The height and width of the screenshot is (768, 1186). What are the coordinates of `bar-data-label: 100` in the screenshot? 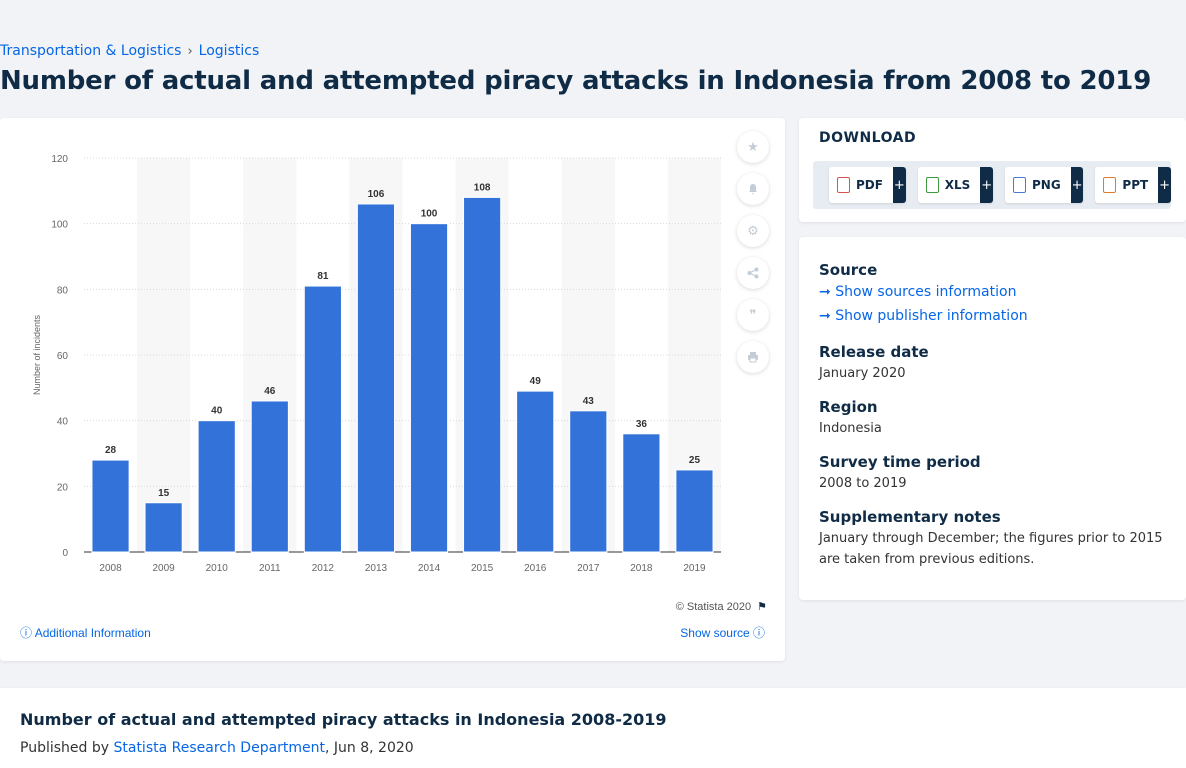 It's located at (429, 214).